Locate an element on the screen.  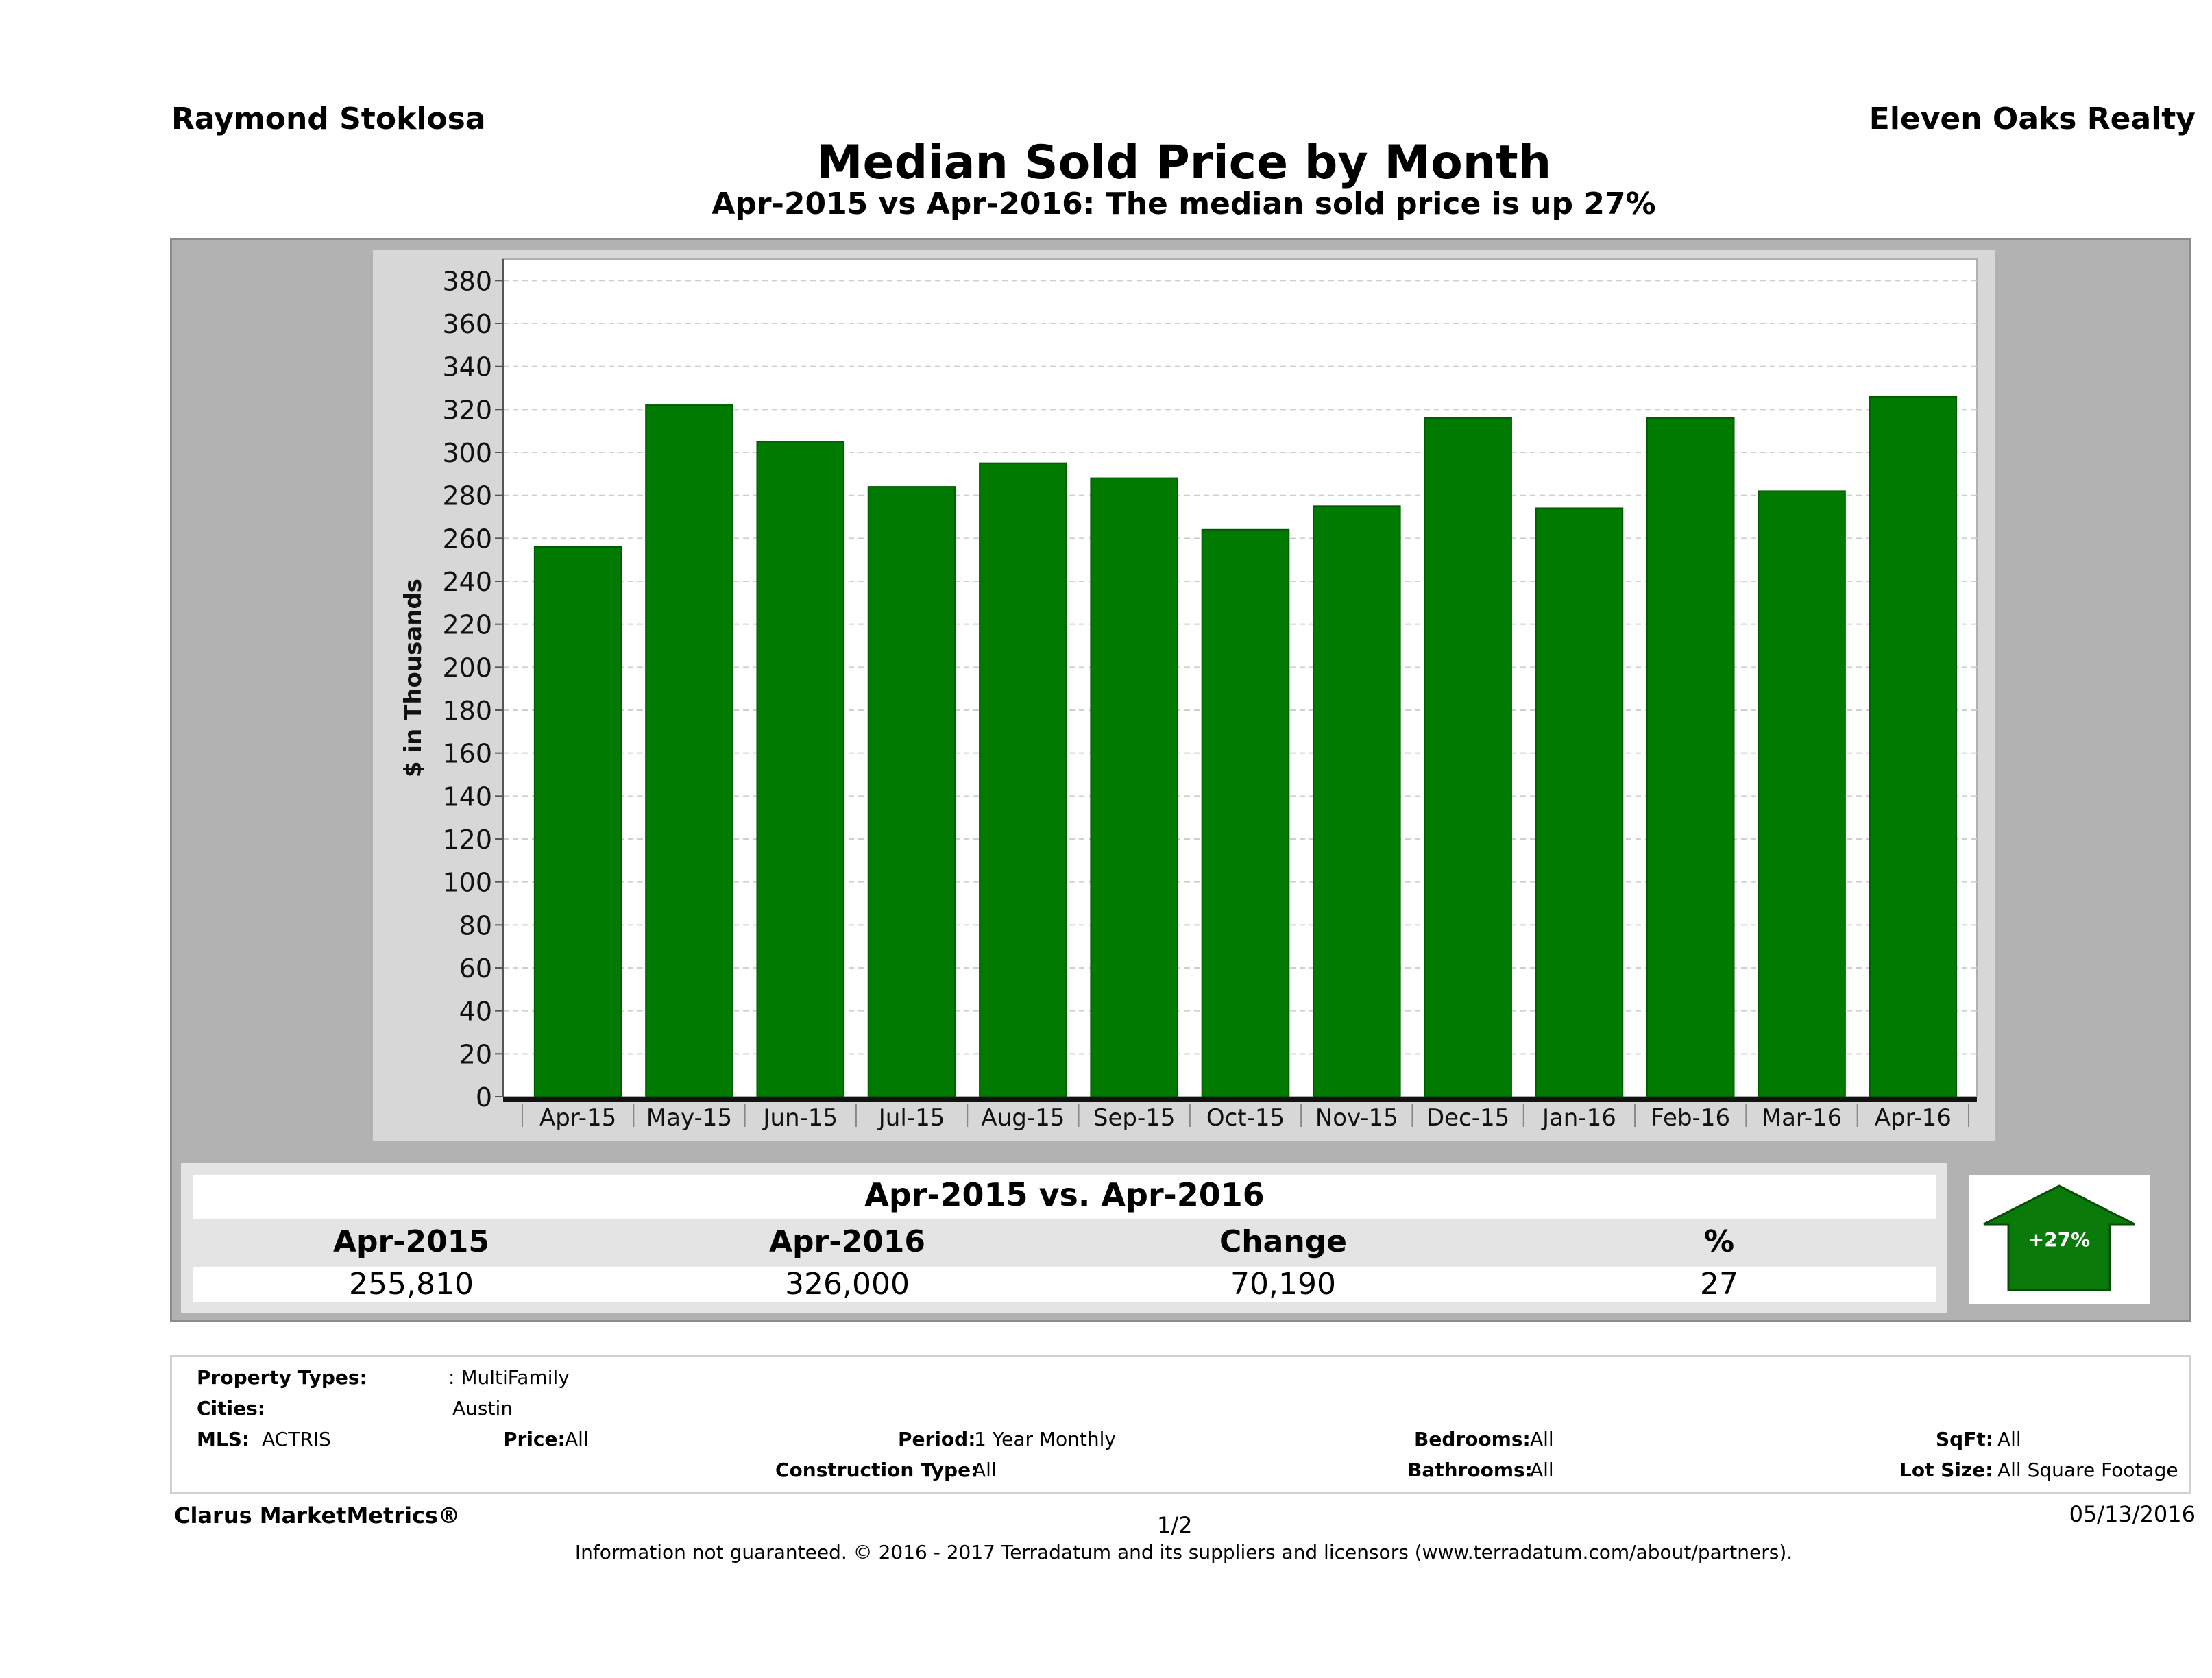
y-tick-label: 340 is located at coordinates (467, 367).